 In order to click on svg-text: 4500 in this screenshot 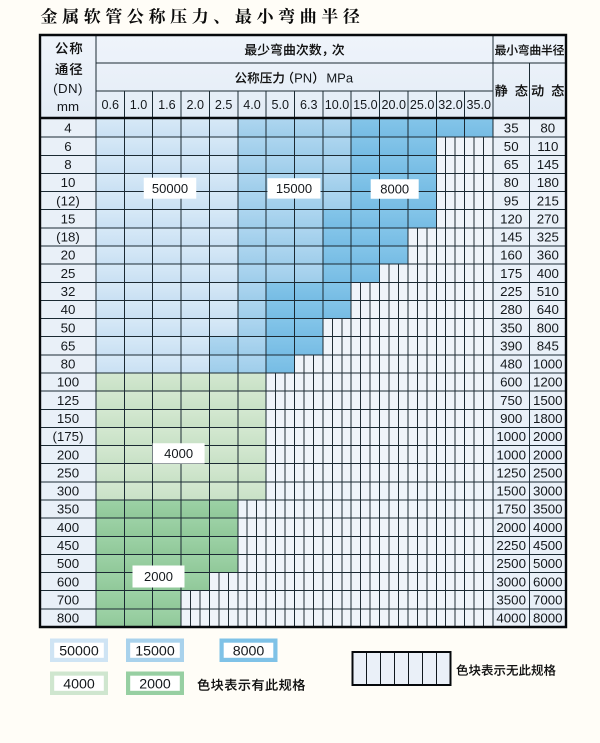, I will do `click(548, 545)`.